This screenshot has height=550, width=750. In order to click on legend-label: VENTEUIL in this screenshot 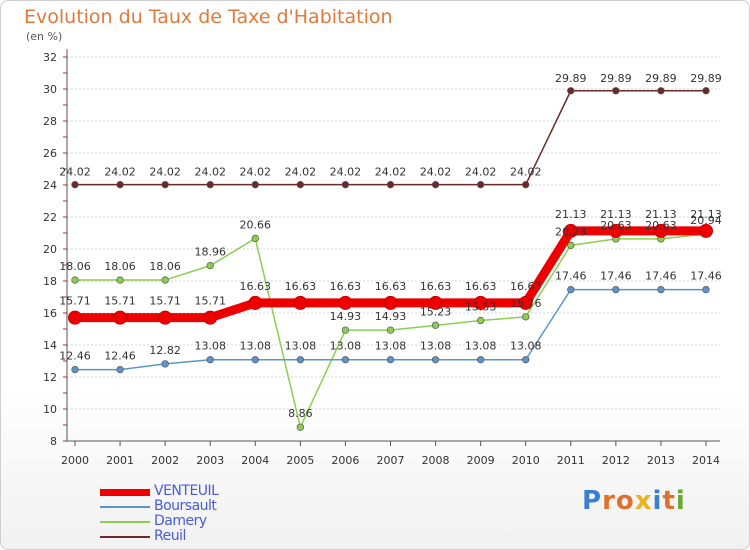, I will do `click(186, 491)`.